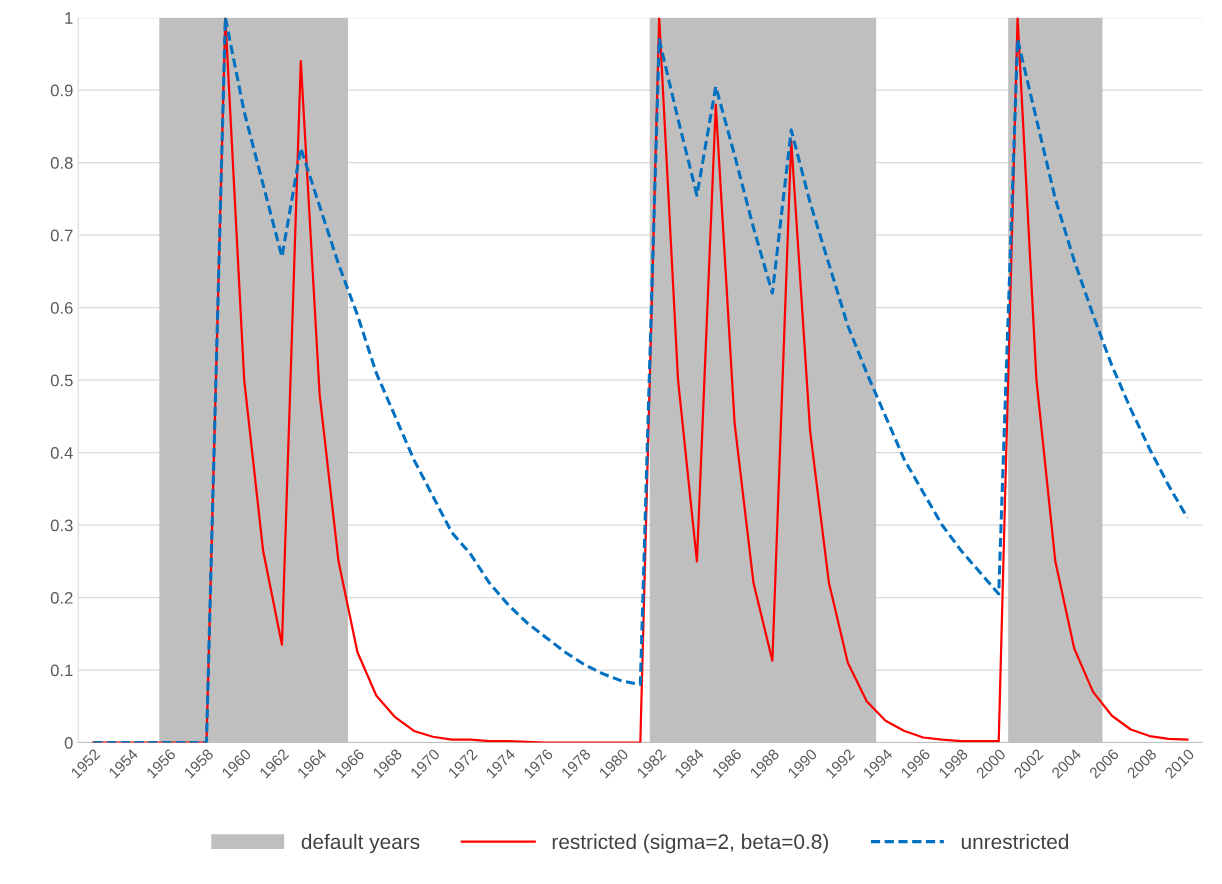 This screenshot has width=1222, height=884. I want to click on y-tick-label: 0.5, so click(61, 380).